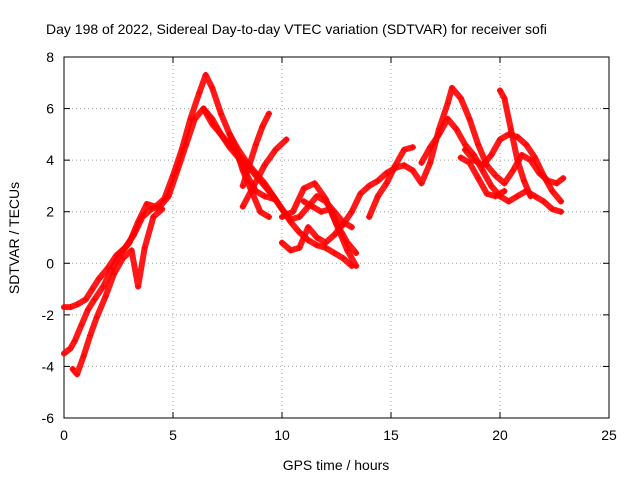  I want to click on x-tick-label: 10, so click(282, 435).